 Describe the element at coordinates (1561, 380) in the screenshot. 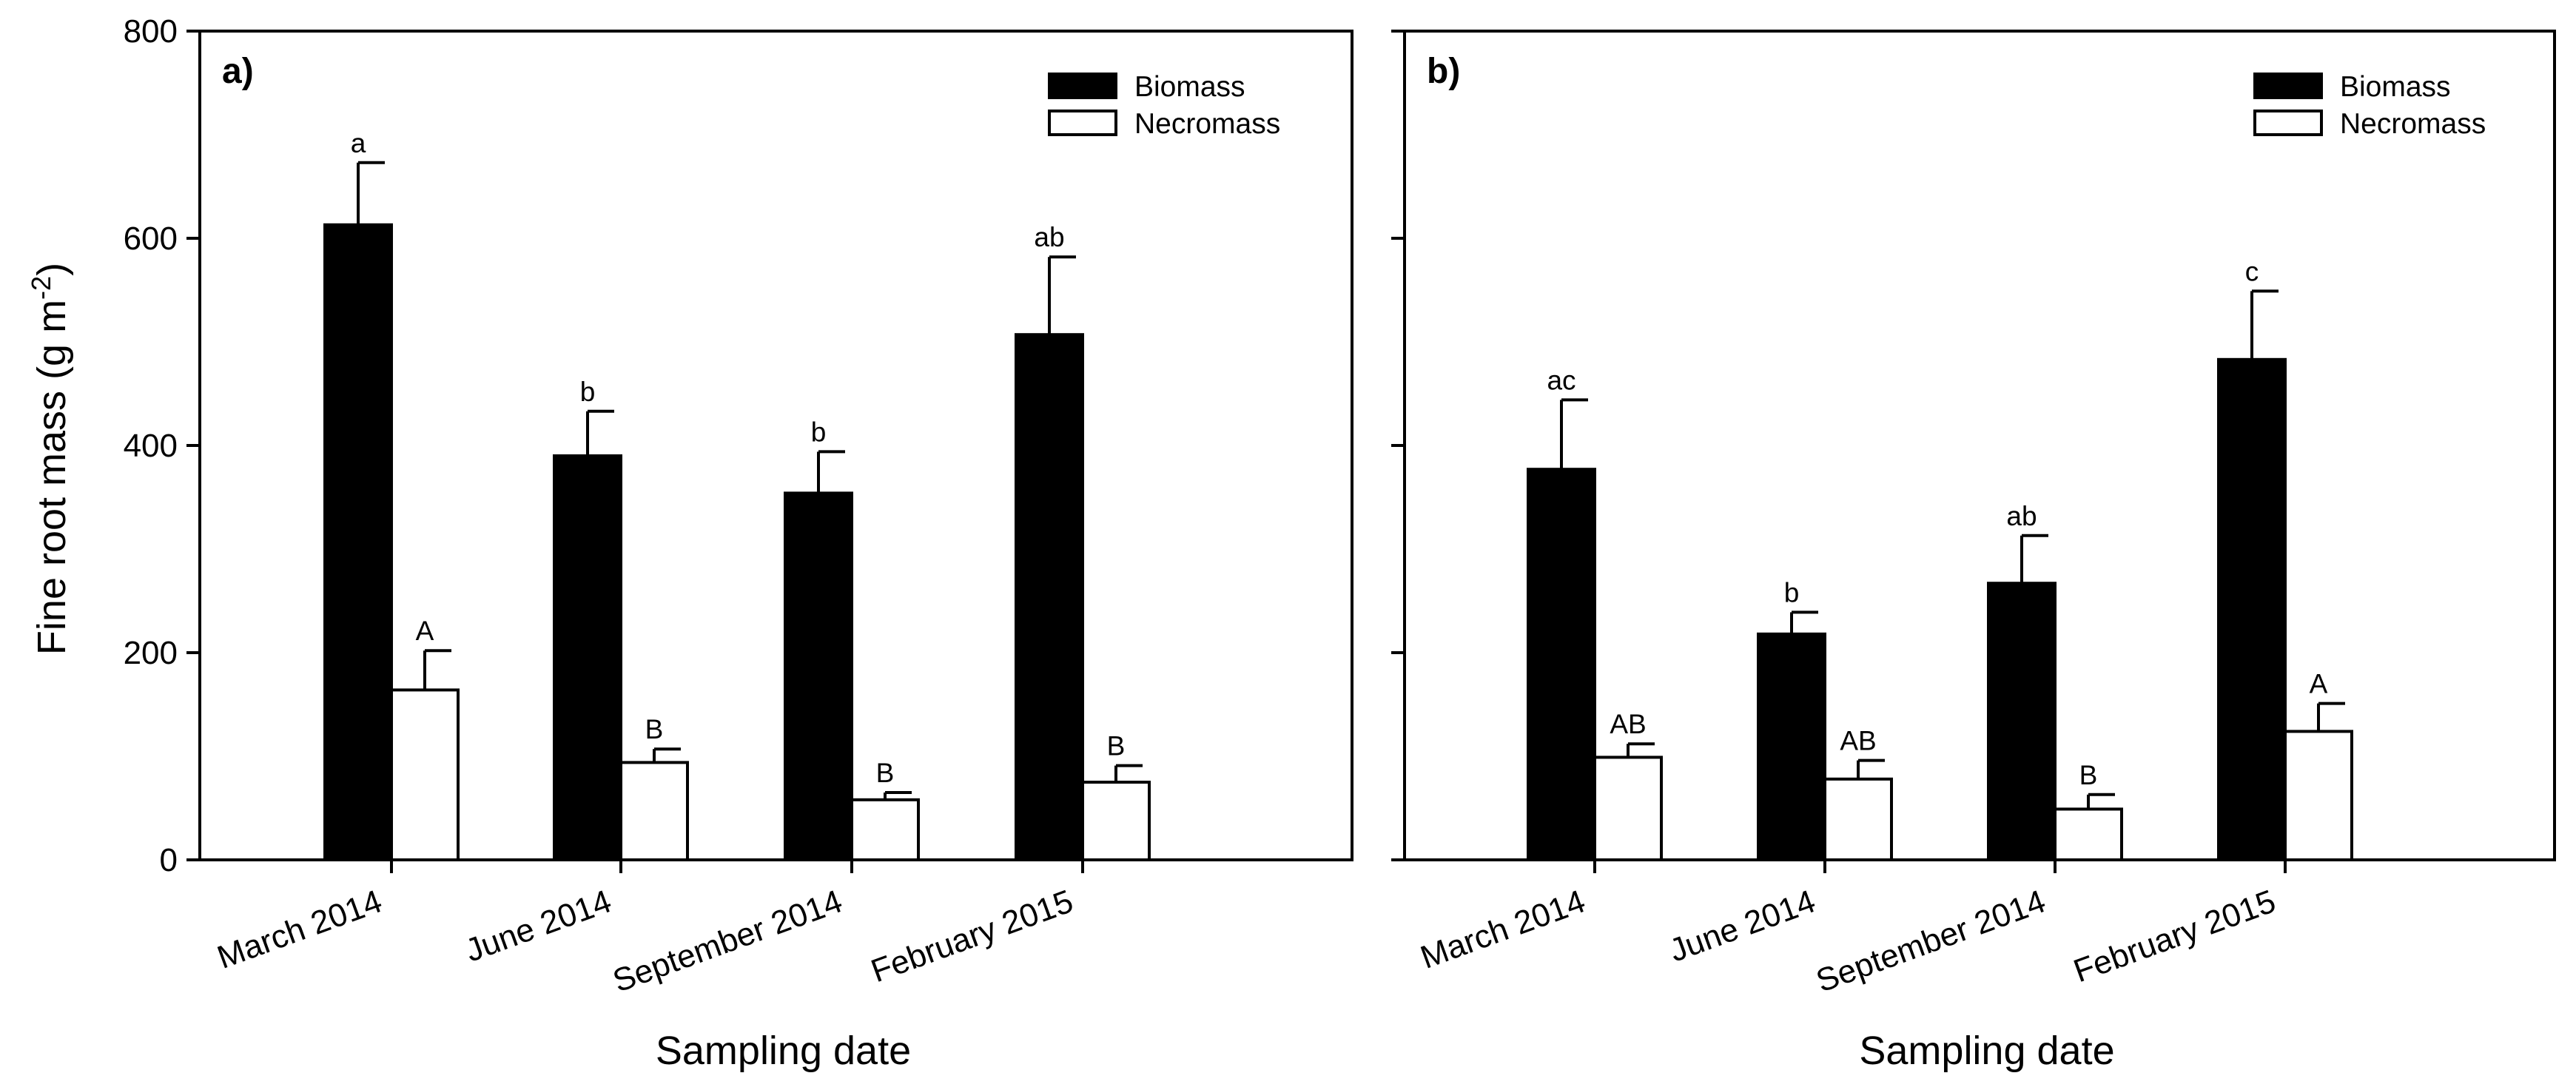

I see `significance-letter: ac` at that location.